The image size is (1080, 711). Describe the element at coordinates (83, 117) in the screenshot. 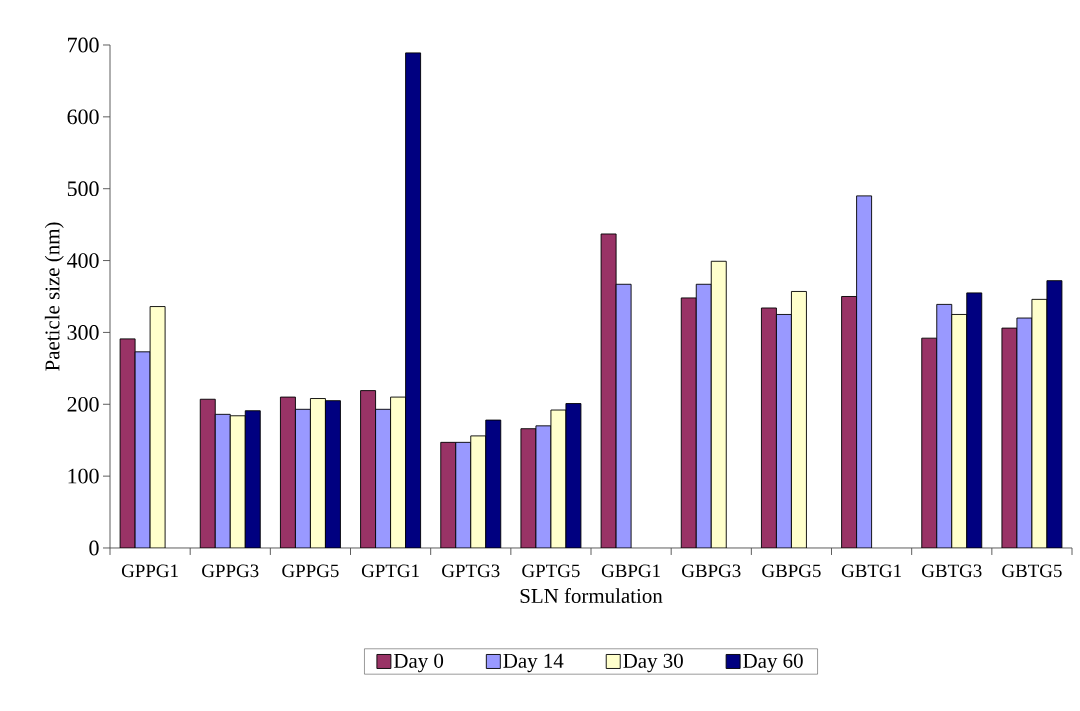

I see `y-tick-label: 600` at that location.